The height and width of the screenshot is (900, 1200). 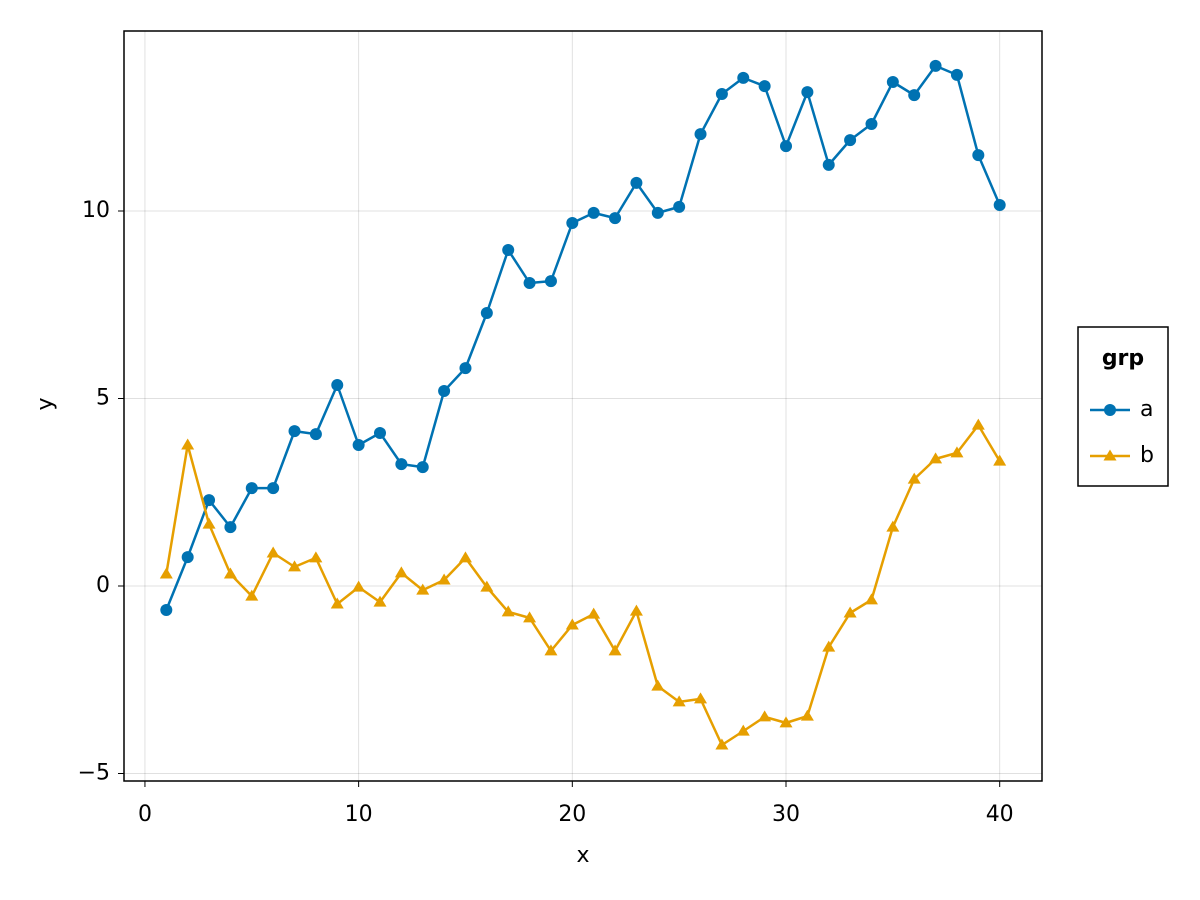 What do you see at coordinates (1123, 406) in the screenshot?
I see `legend-box` at bounding box center [1123, 406].